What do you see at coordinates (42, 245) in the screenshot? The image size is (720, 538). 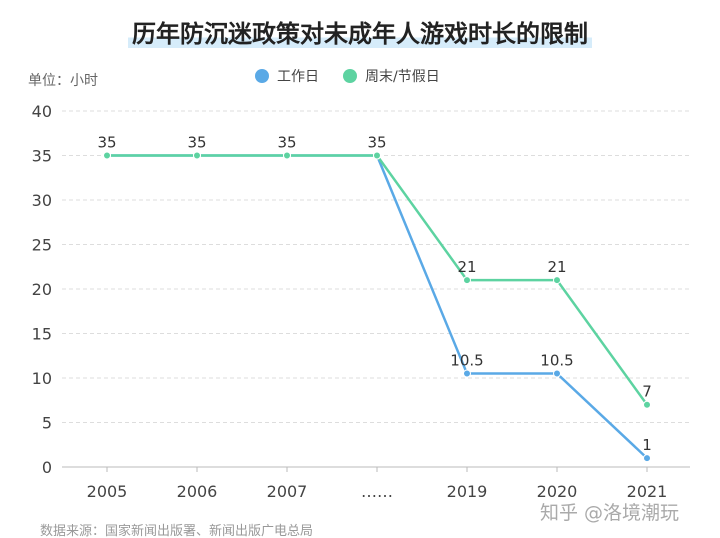 I see `y-tick-label: 25` at bounding box center [42, 245].